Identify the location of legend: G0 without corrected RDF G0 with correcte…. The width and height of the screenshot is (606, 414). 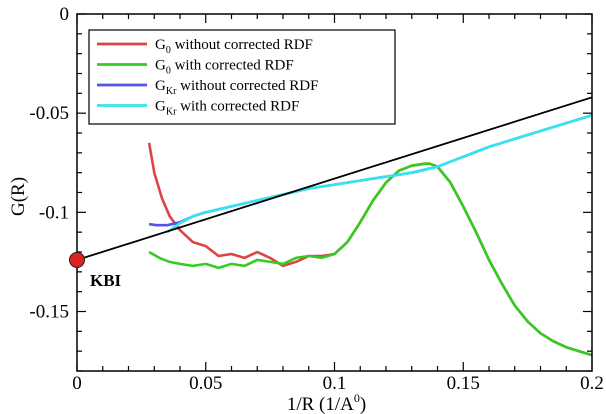
(242, 77).